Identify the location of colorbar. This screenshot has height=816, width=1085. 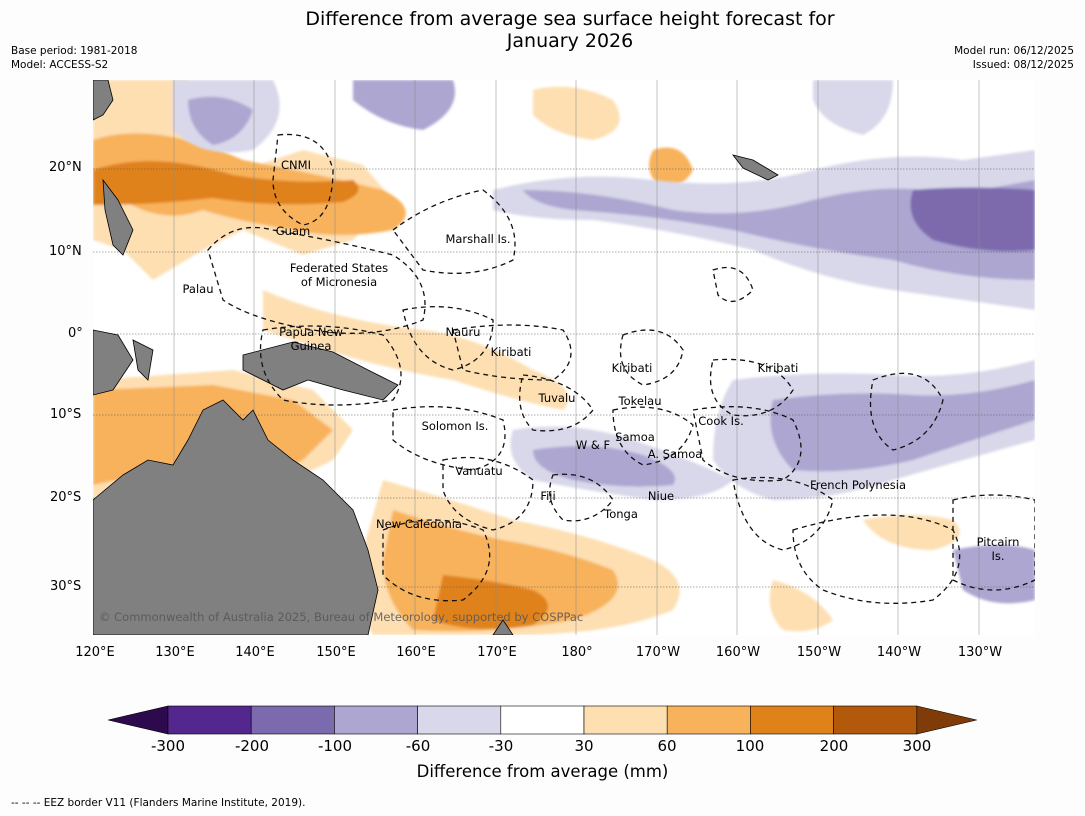
(543, 722).